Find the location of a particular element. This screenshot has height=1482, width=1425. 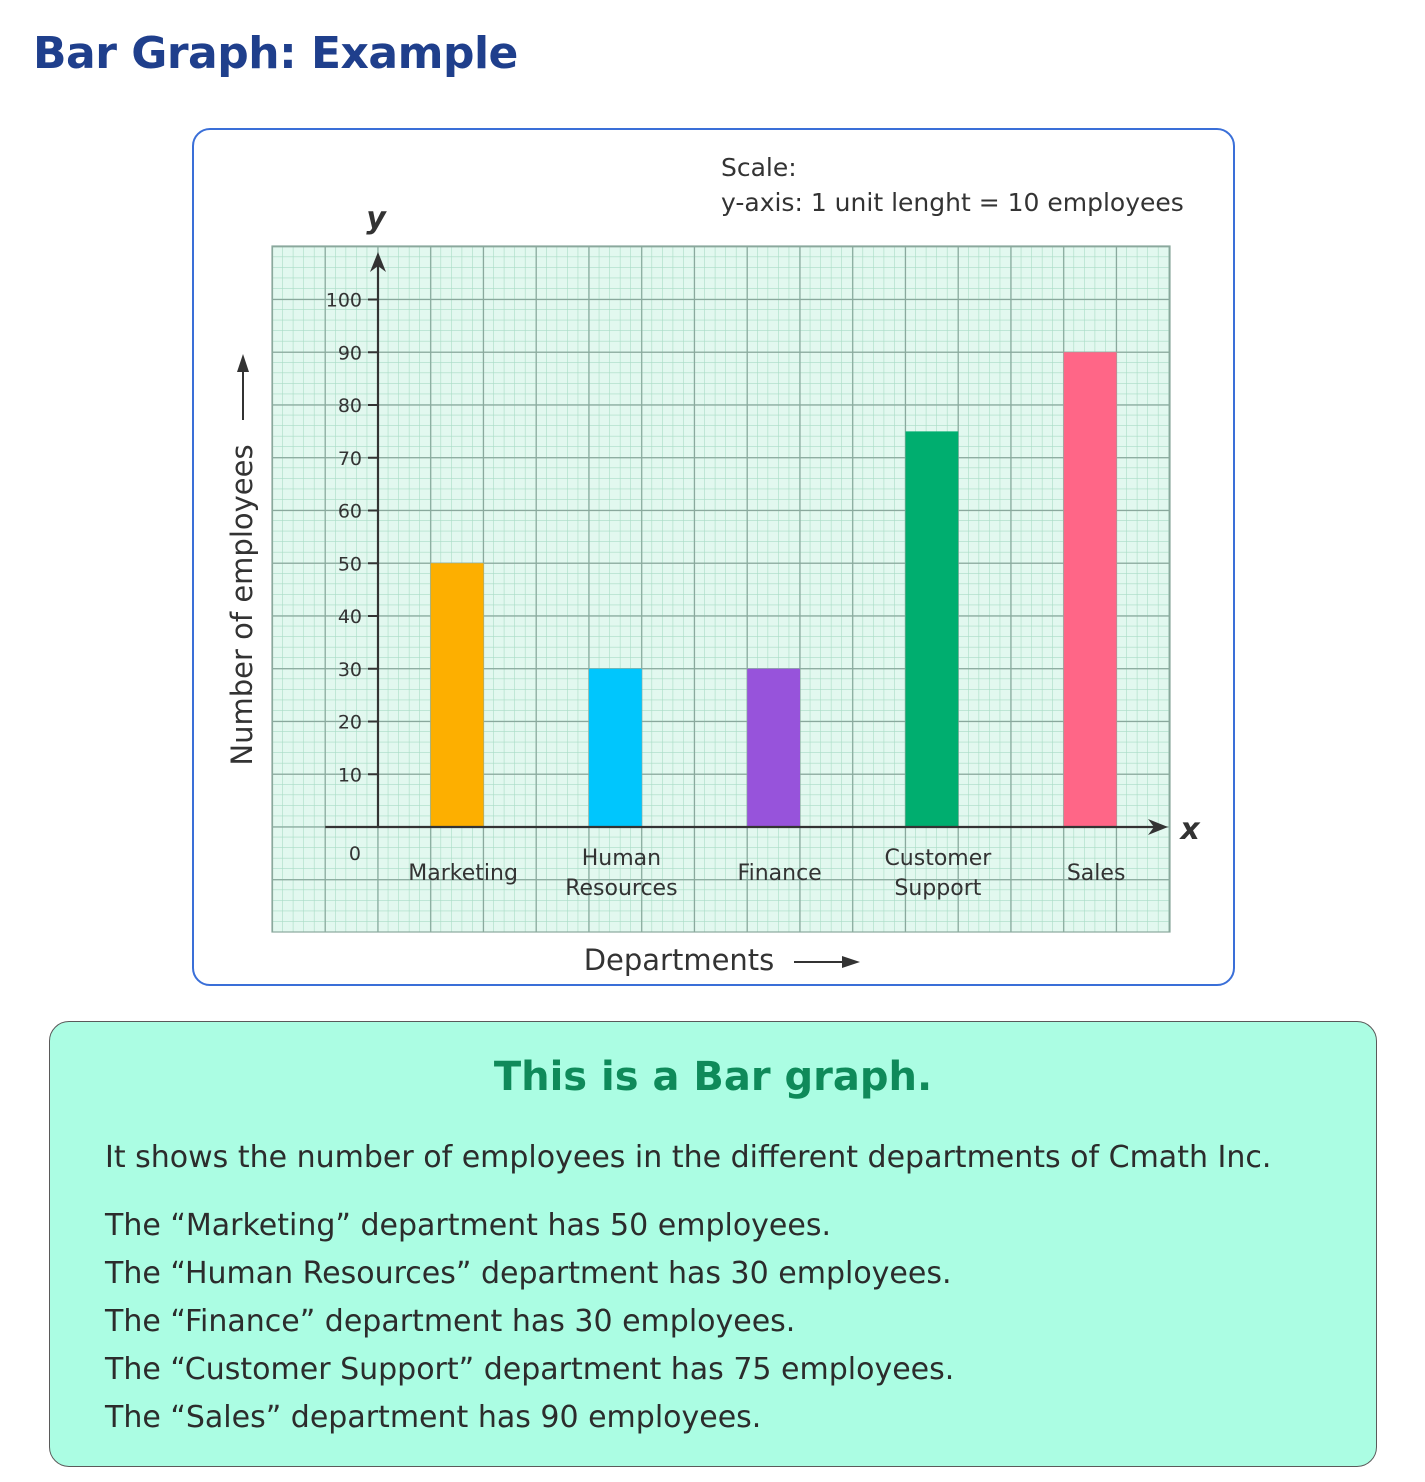

y-tick-label: 60 is located at coordinates (350, 512).